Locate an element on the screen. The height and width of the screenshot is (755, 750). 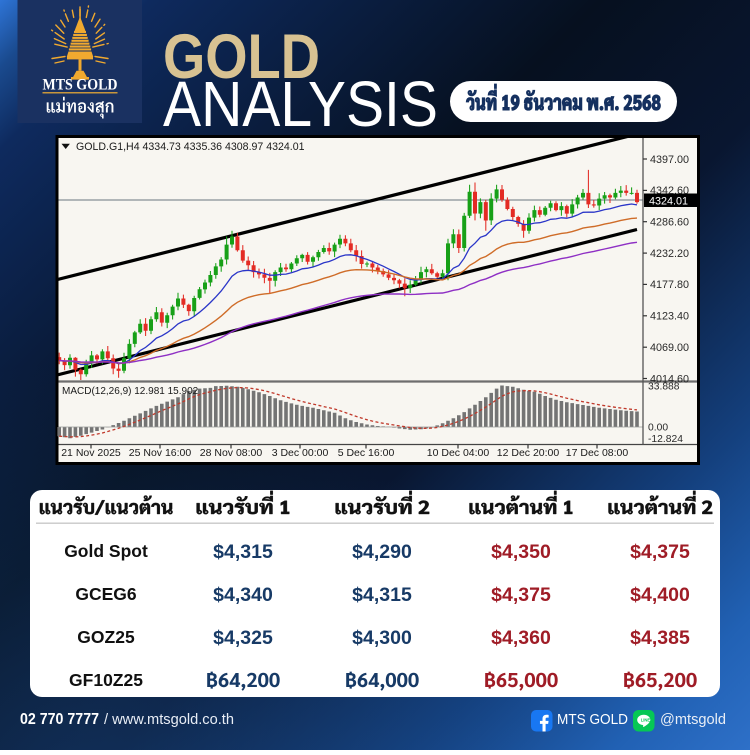
svg-text: 4177.80 is located at coordinates (669, 285).